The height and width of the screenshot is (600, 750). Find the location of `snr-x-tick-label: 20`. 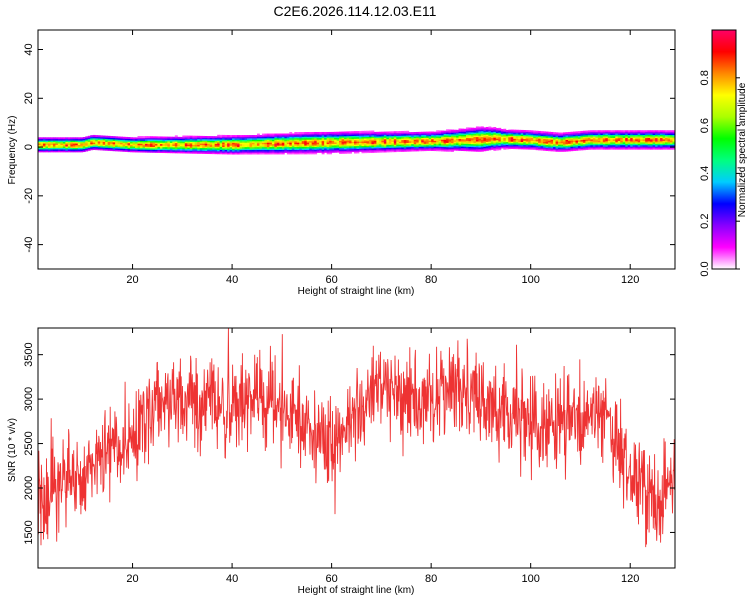

snr-x-tick-label: 20 is located at coordinates (132, 579).